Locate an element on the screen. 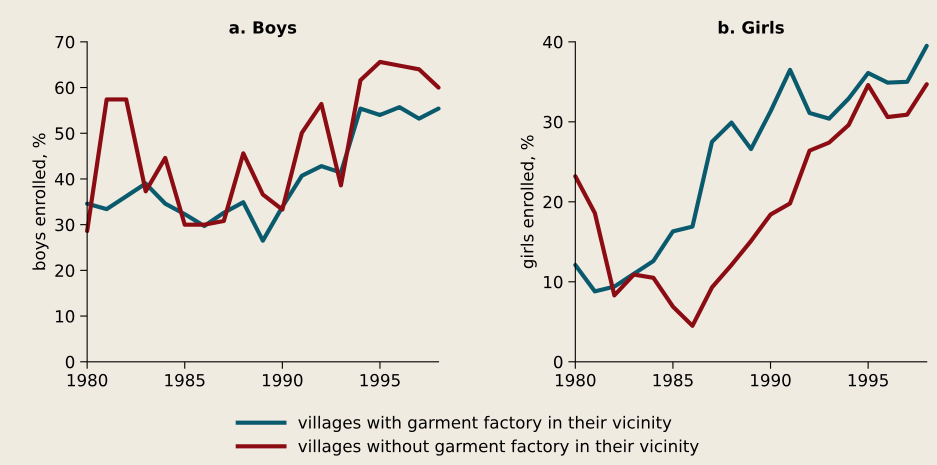  y-tick-label: 60 is located at coordinates (64, 88).